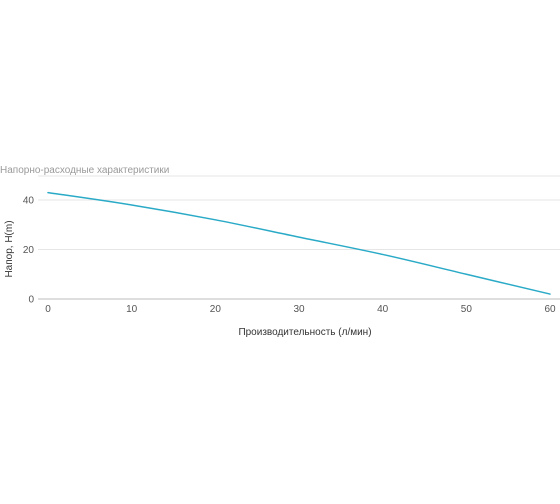  Describe the element at coordinates (216, 309) in the screenshot. I see `x-tick-label: 20` at that location.